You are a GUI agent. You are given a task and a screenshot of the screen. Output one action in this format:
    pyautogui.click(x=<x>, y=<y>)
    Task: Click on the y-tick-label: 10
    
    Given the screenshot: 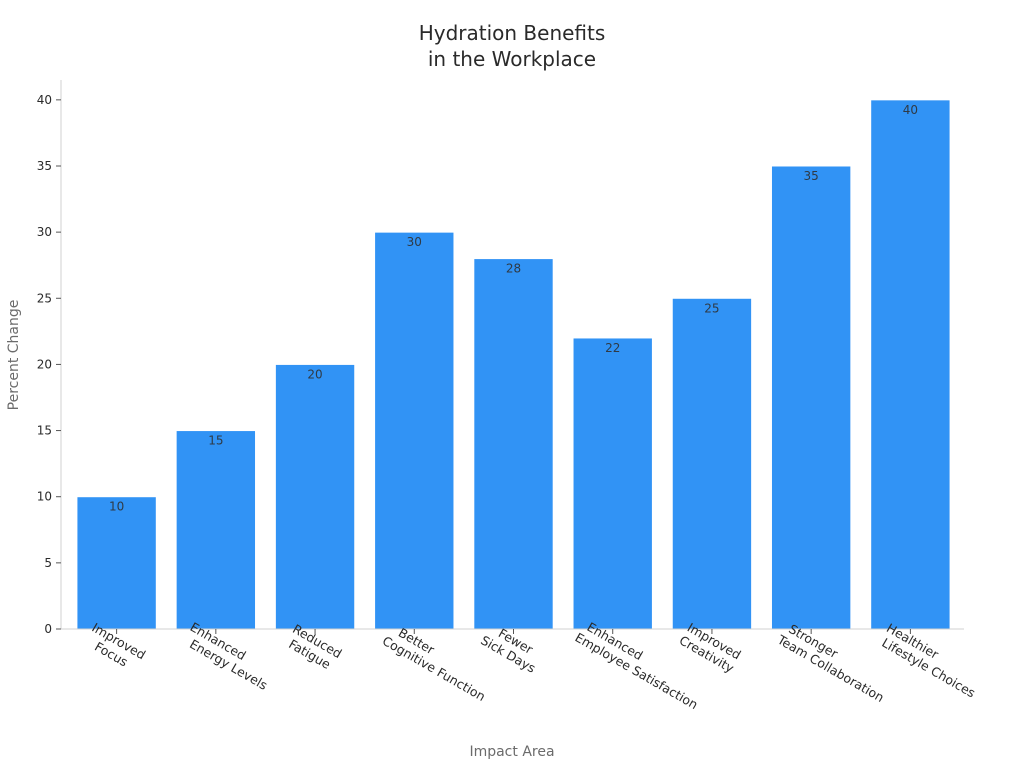 What is the action you would take?
    pyautogui.click(x=44, y=497)
    